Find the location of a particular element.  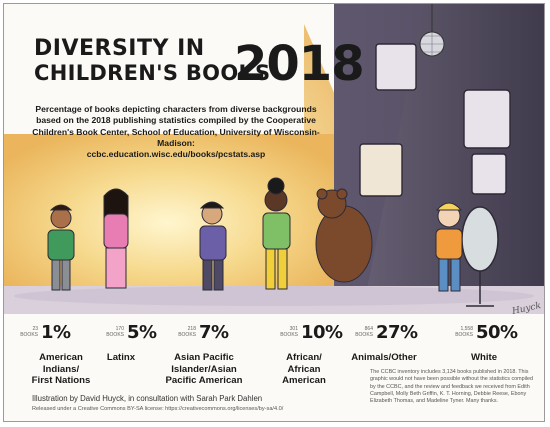

percentage: 1% is located at coordinates (56, 332).